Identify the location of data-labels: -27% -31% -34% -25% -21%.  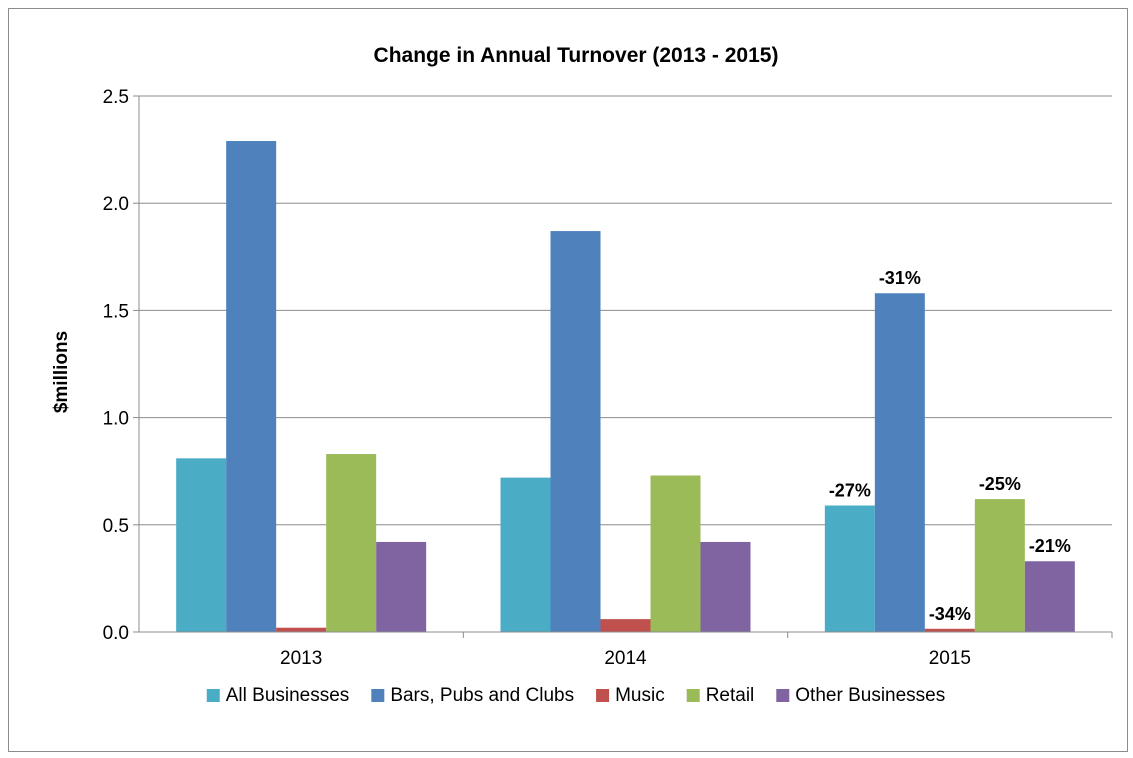
(950, 446).